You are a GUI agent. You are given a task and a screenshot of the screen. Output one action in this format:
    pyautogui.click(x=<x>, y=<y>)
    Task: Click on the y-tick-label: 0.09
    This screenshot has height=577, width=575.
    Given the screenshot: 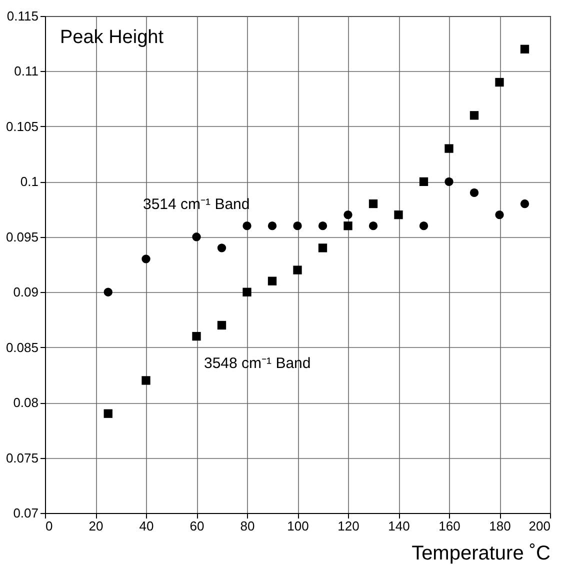 What is the action you would take?
    pyautogui.click(x=25, y=292)
    